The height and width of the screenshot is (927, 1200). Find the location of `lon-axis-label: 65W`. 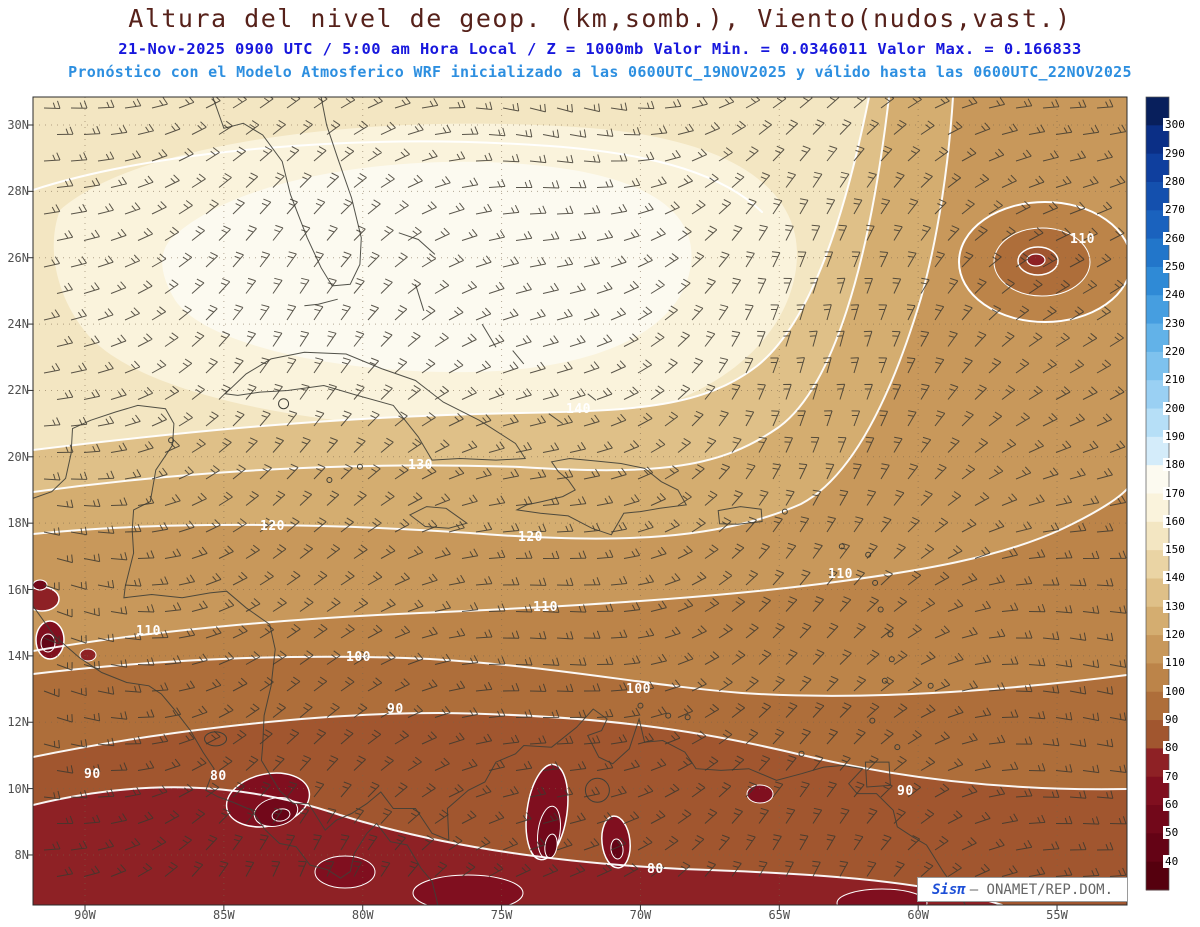

lon-axis-label: 65W is located at coordinates (779, 915).